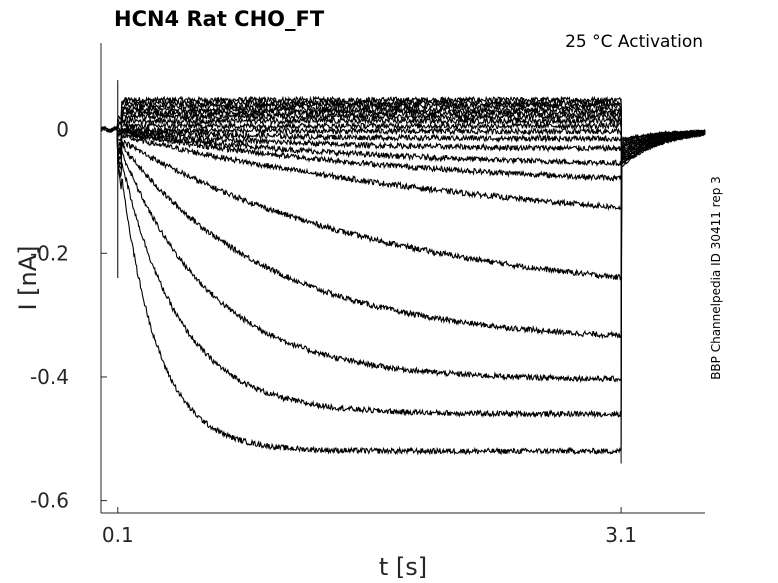 The height and width of the screenshot is (583, 778). Describe the element at coordinates (621, 535) in the screenshot. I see `x-tick-label: 3.1` at that location.